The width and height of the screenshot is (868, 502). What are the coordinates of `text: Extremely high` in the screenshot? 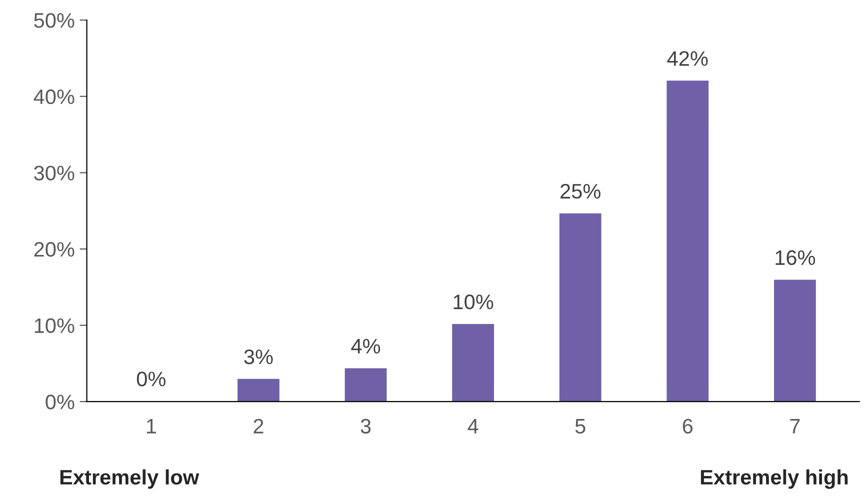 It's located at (774, 479).